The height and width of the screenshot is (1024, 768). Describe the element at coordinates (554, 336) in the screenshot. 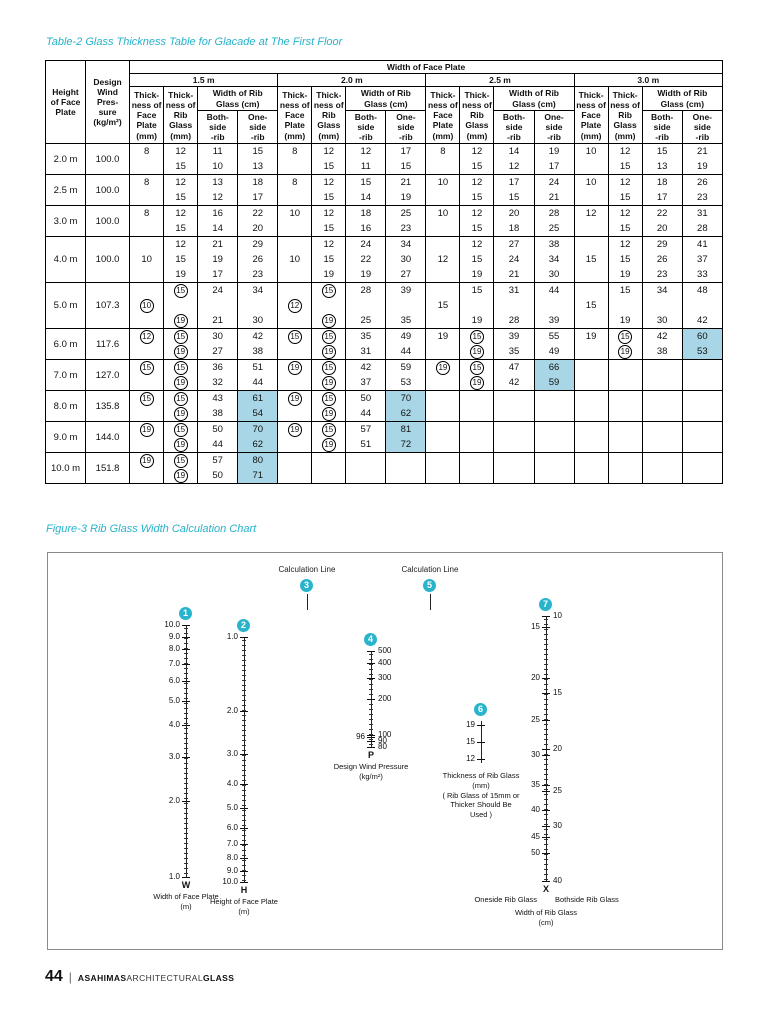

I see `table-cell: 55` at that location.